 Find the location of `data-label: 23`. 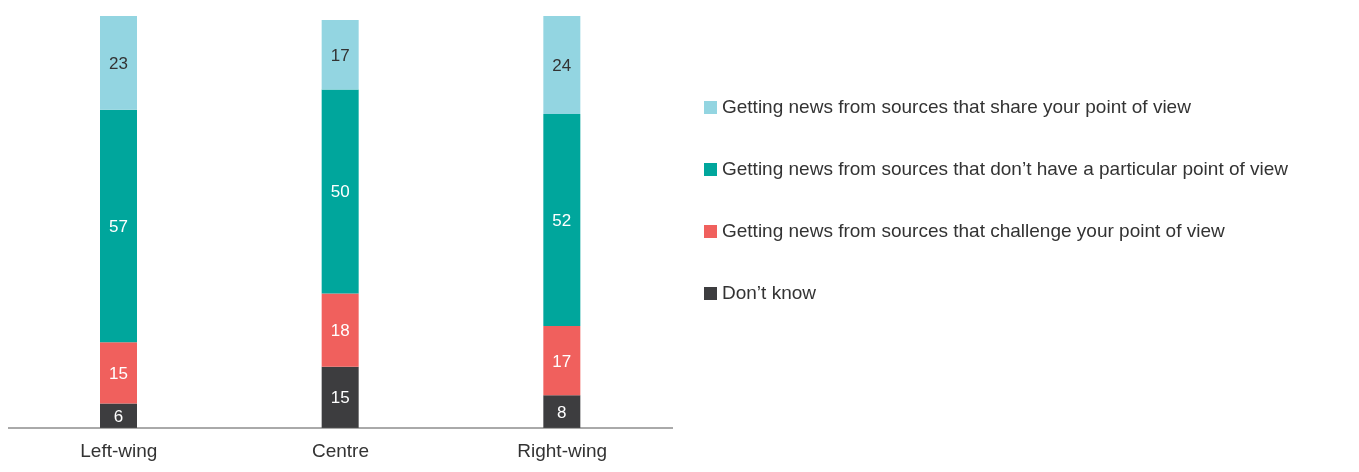

data-label: 23 is located at coordinates (118, 63).